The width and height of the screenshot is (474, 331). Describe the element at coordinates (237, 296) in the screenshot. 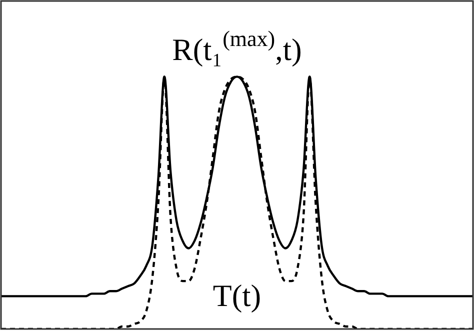

I see `annotation: T(t)` at that location.